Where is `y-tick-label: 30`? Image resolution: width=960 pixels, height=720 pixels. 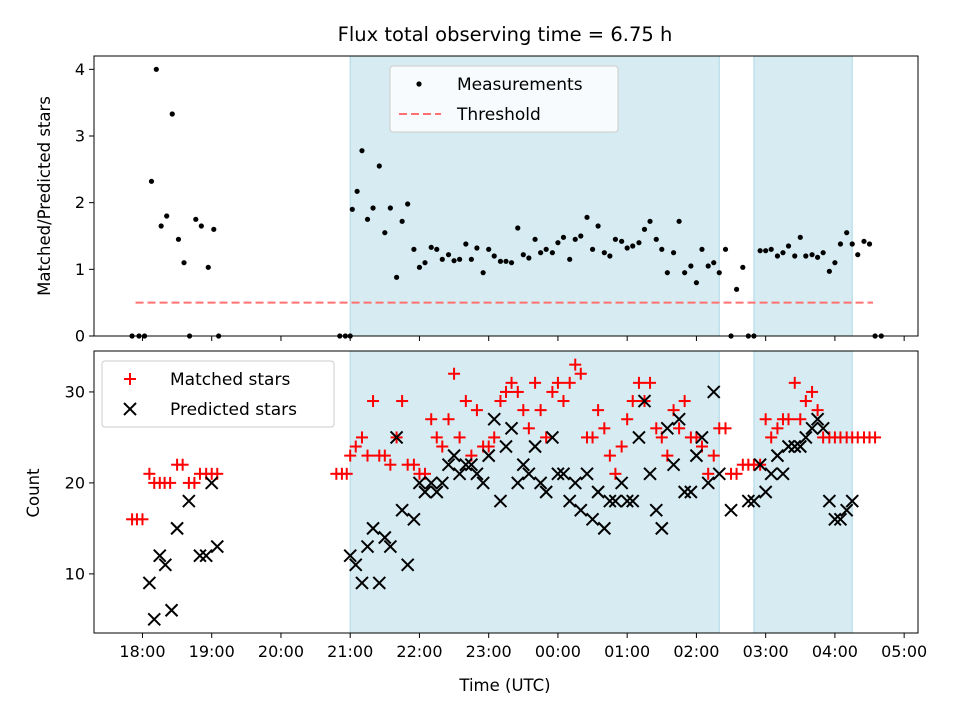 y-tick-label: 30 is located at coordinates (75, 391).